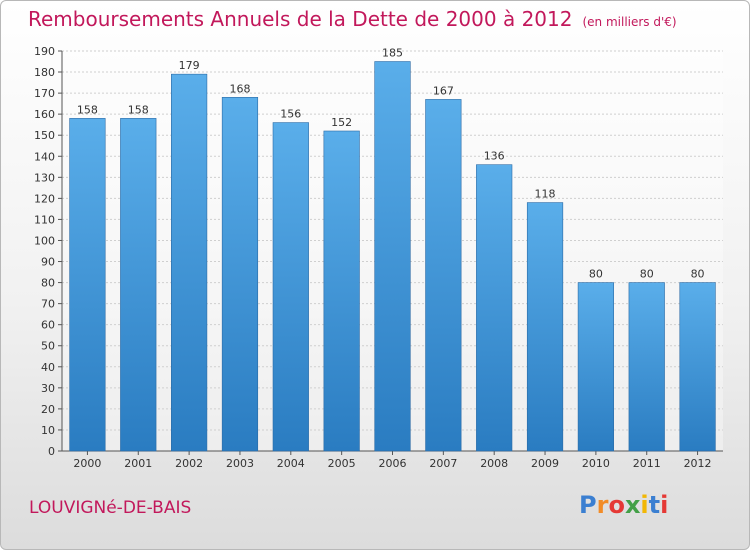  I want to click on y-tick-label: 20, so click(48, 409).